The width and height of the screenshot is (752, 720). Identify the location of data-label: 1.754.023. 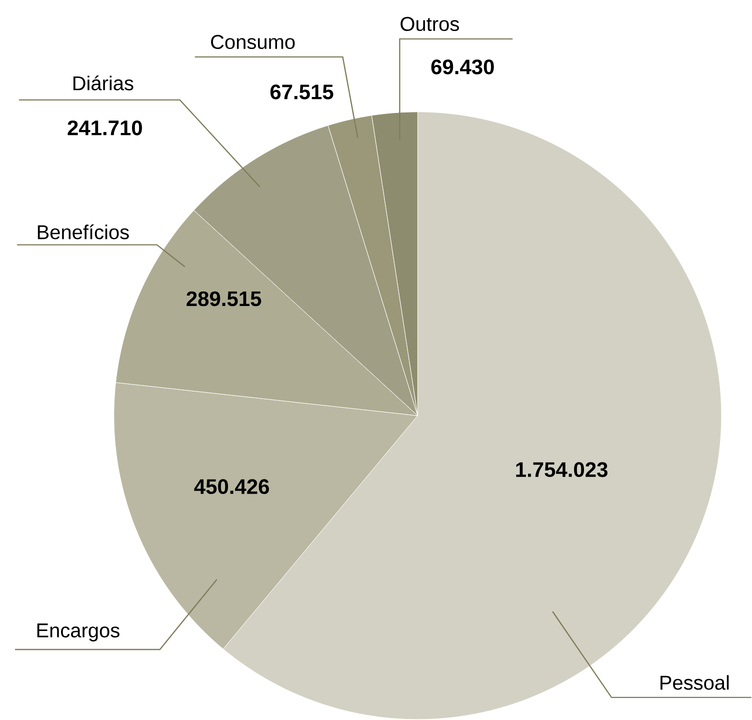
(562, 470).